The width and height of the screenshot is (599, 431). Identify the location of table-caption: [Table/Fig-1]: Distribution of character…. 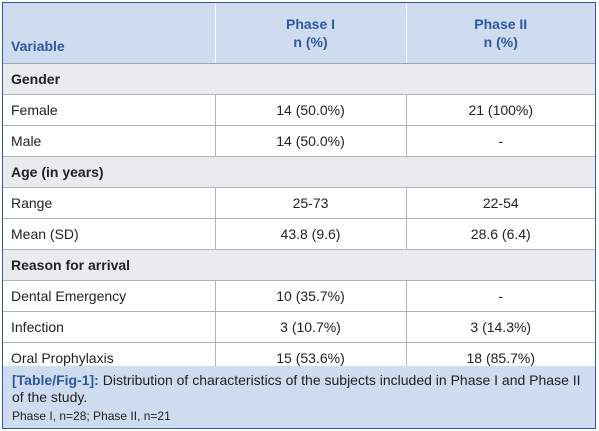
(299, 397).